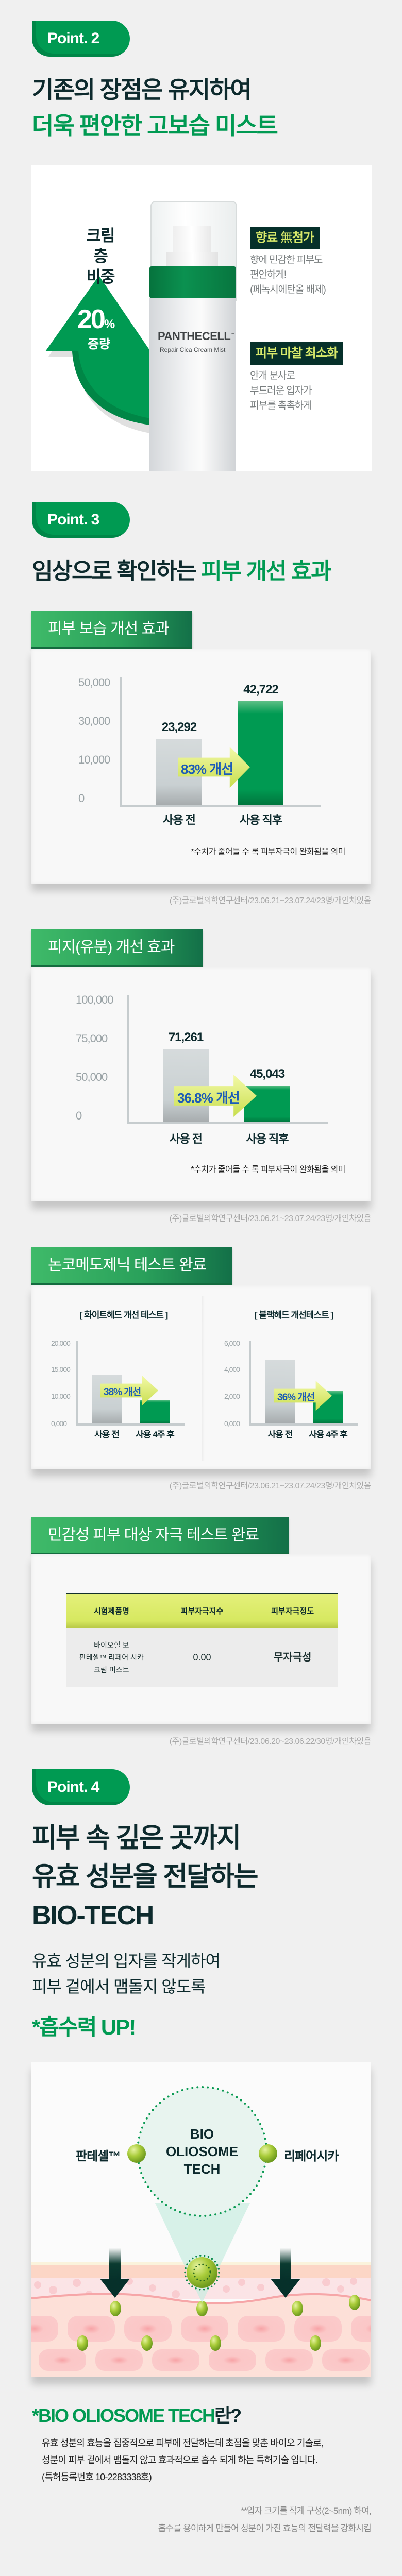 This screenshot has height=2576, width=402. I want to click on footnote-line: 흡수를 용이하게 만들어 성분이 가진 효능의 전달력을 강화시킴, so click(265, 2528).